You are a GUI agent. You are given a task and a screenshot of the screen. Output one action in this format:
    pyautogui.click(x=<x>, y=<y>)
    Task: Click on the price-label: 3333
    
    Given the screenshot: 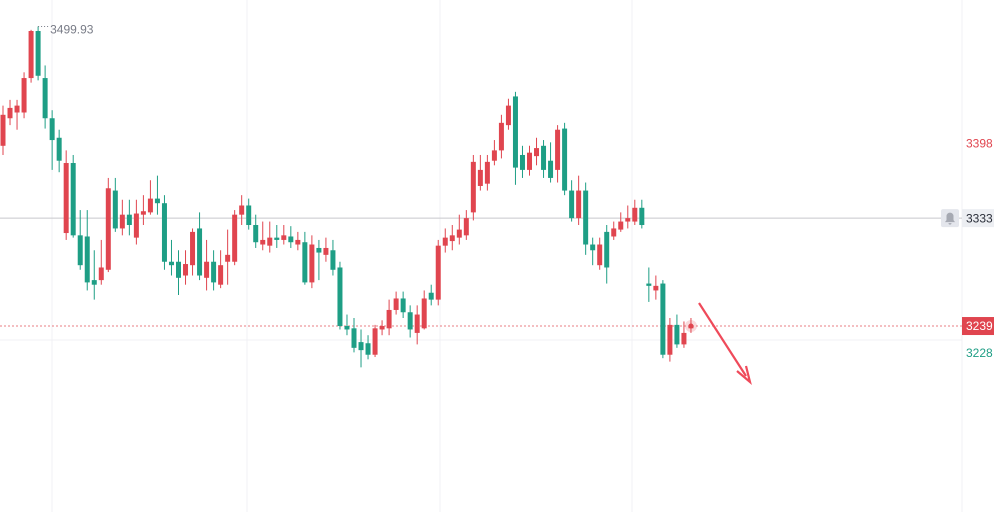 What is the action you would take?
    pyautogui.click(x=979, y=218)
    